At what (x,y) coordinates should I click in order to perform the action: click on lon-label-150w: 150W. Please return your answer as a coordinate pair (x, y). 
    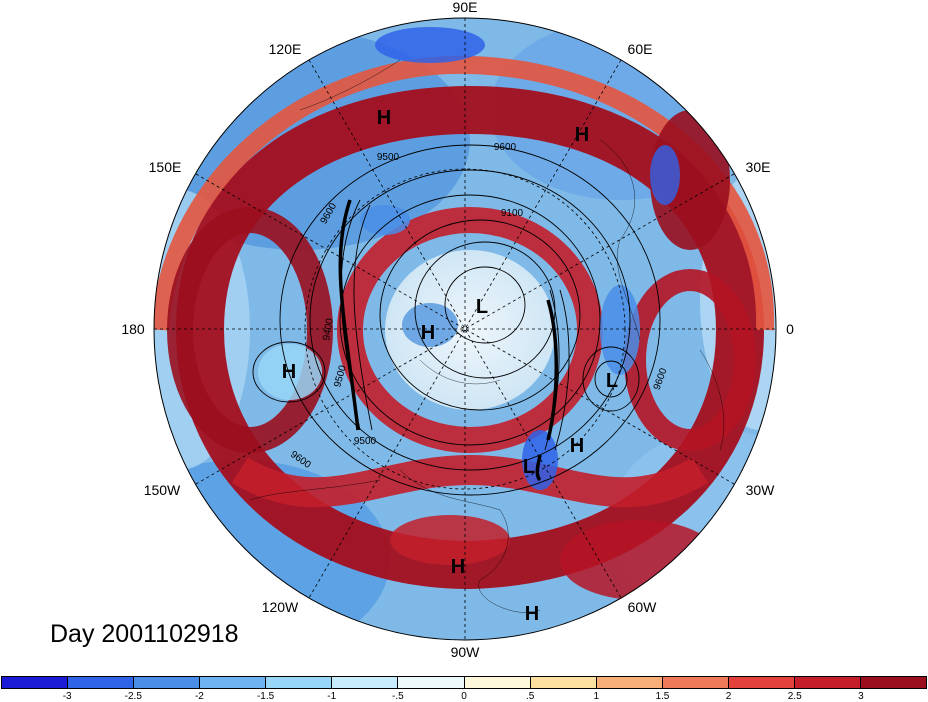
    Looking at the image, I should click on (162, 490).